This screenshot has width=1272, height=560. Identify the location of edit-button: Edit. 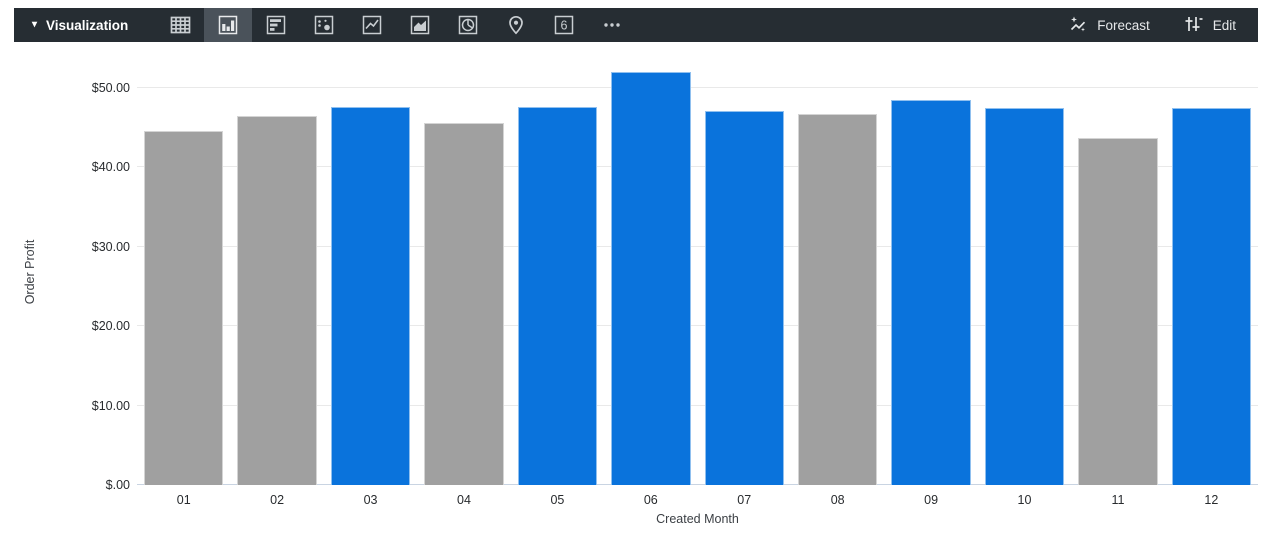
(1210, 25).